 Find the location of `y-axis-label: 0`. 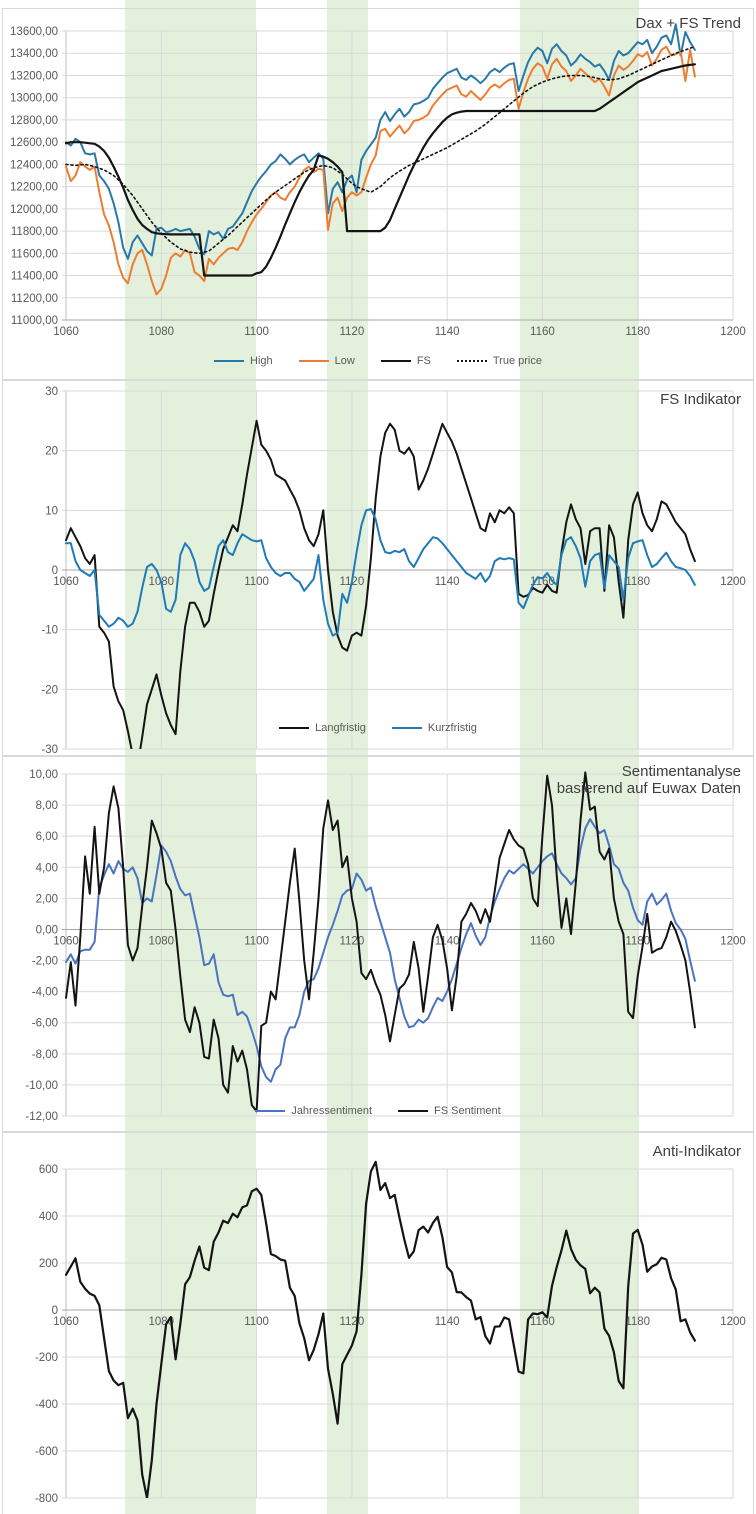

y-axis-label: 0 is located at coordinates (55, 1311).